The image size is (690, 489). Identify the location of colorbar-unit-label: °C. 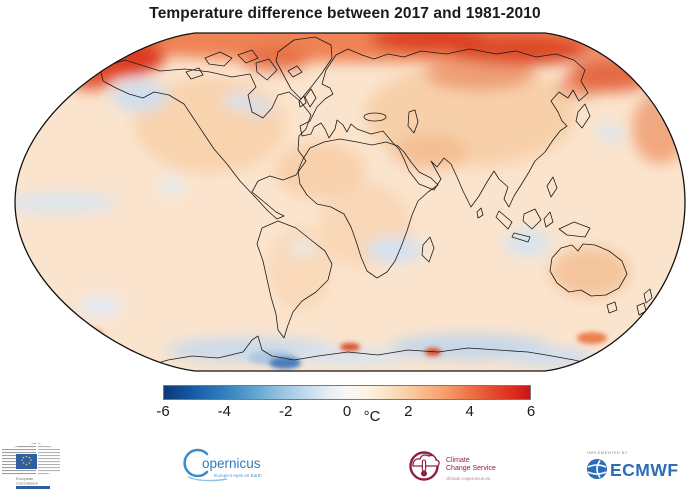
(372, 416).